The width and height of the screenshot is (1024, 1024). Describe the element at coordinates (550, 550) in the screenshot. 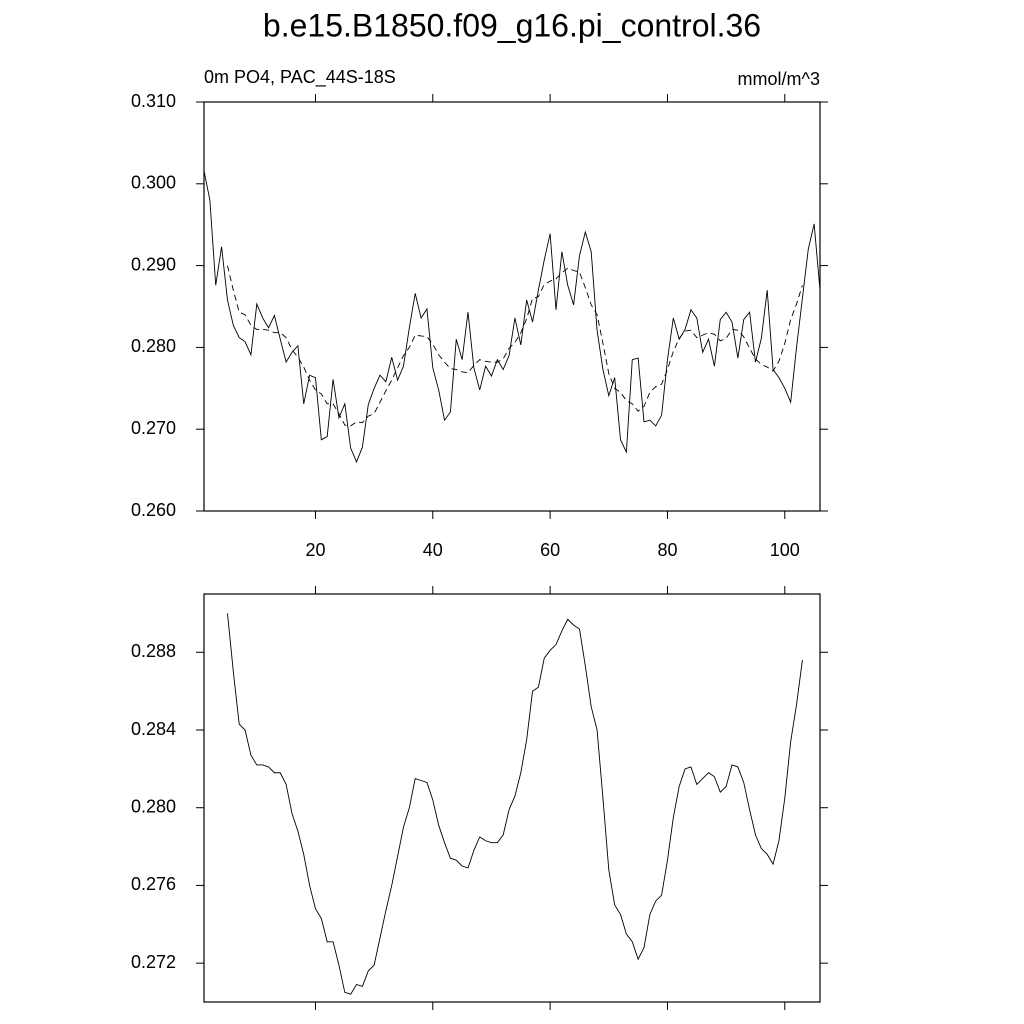

I see `x-tick-label: 60` at that location.